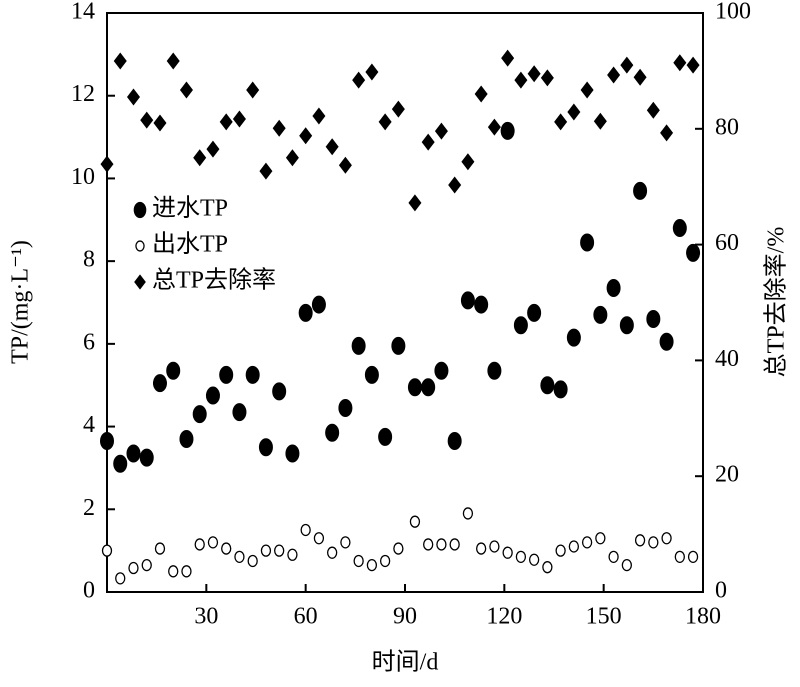 This screenshot has width=800, height=687. I want to click on x-axis-title: 时间/d, so click(405, 662).